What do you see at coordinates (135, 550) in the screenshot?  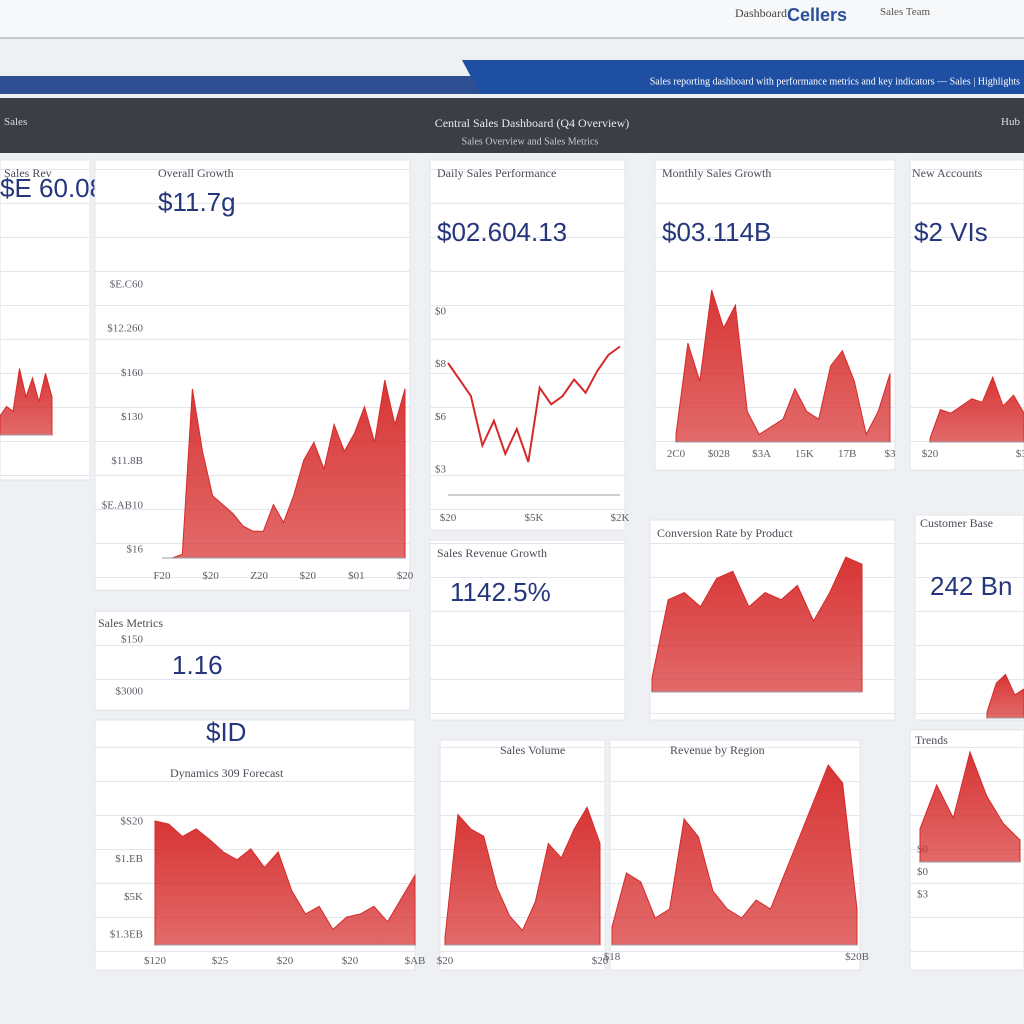 I see `y-tick-label: $16` at bounding box center [135, 550].